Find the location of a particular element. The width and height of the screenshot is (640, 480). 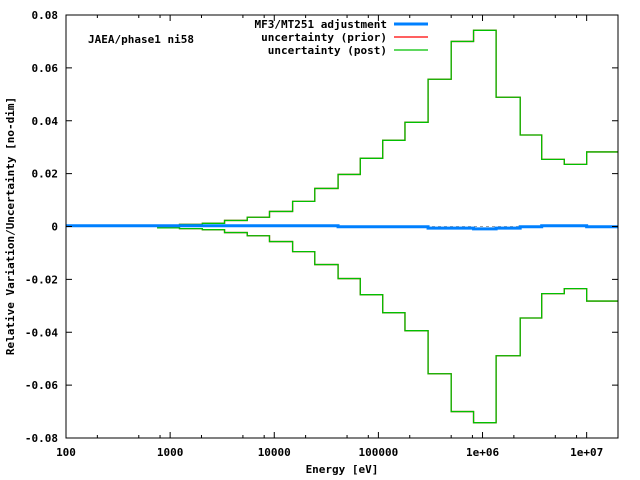

legend-label: MF3/MT251 adjustment is located at coordinates (321, 24).